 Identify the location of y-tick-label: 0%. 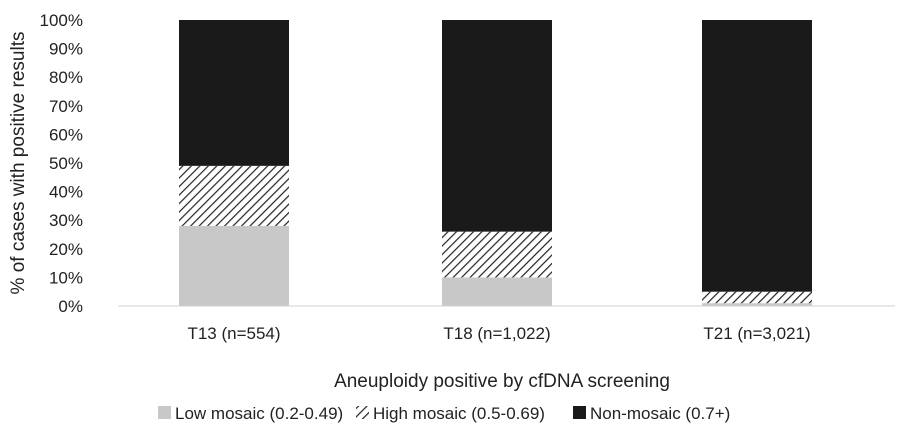
(70, 306).